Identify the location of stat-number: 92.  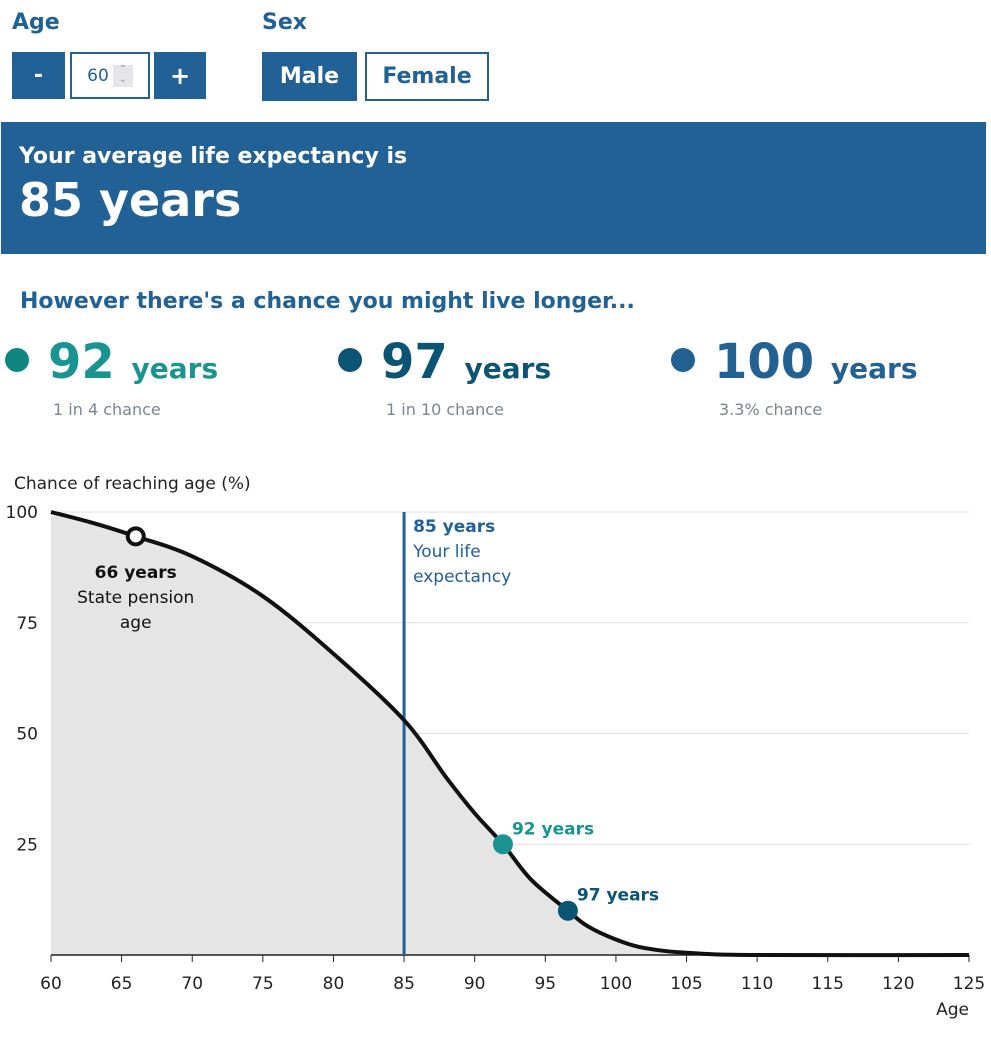
(81, 362).